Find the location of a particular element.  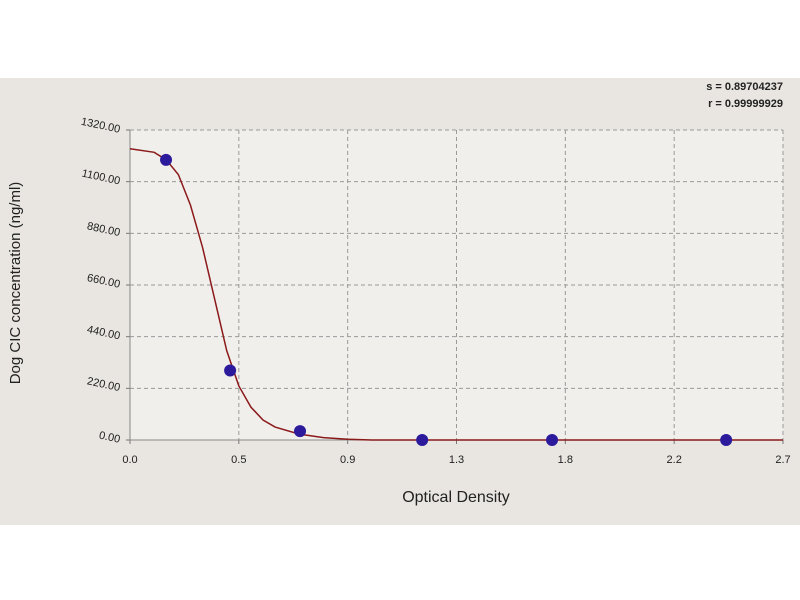

y-tick-label: 0.00 is located at coordinates (109, 438).